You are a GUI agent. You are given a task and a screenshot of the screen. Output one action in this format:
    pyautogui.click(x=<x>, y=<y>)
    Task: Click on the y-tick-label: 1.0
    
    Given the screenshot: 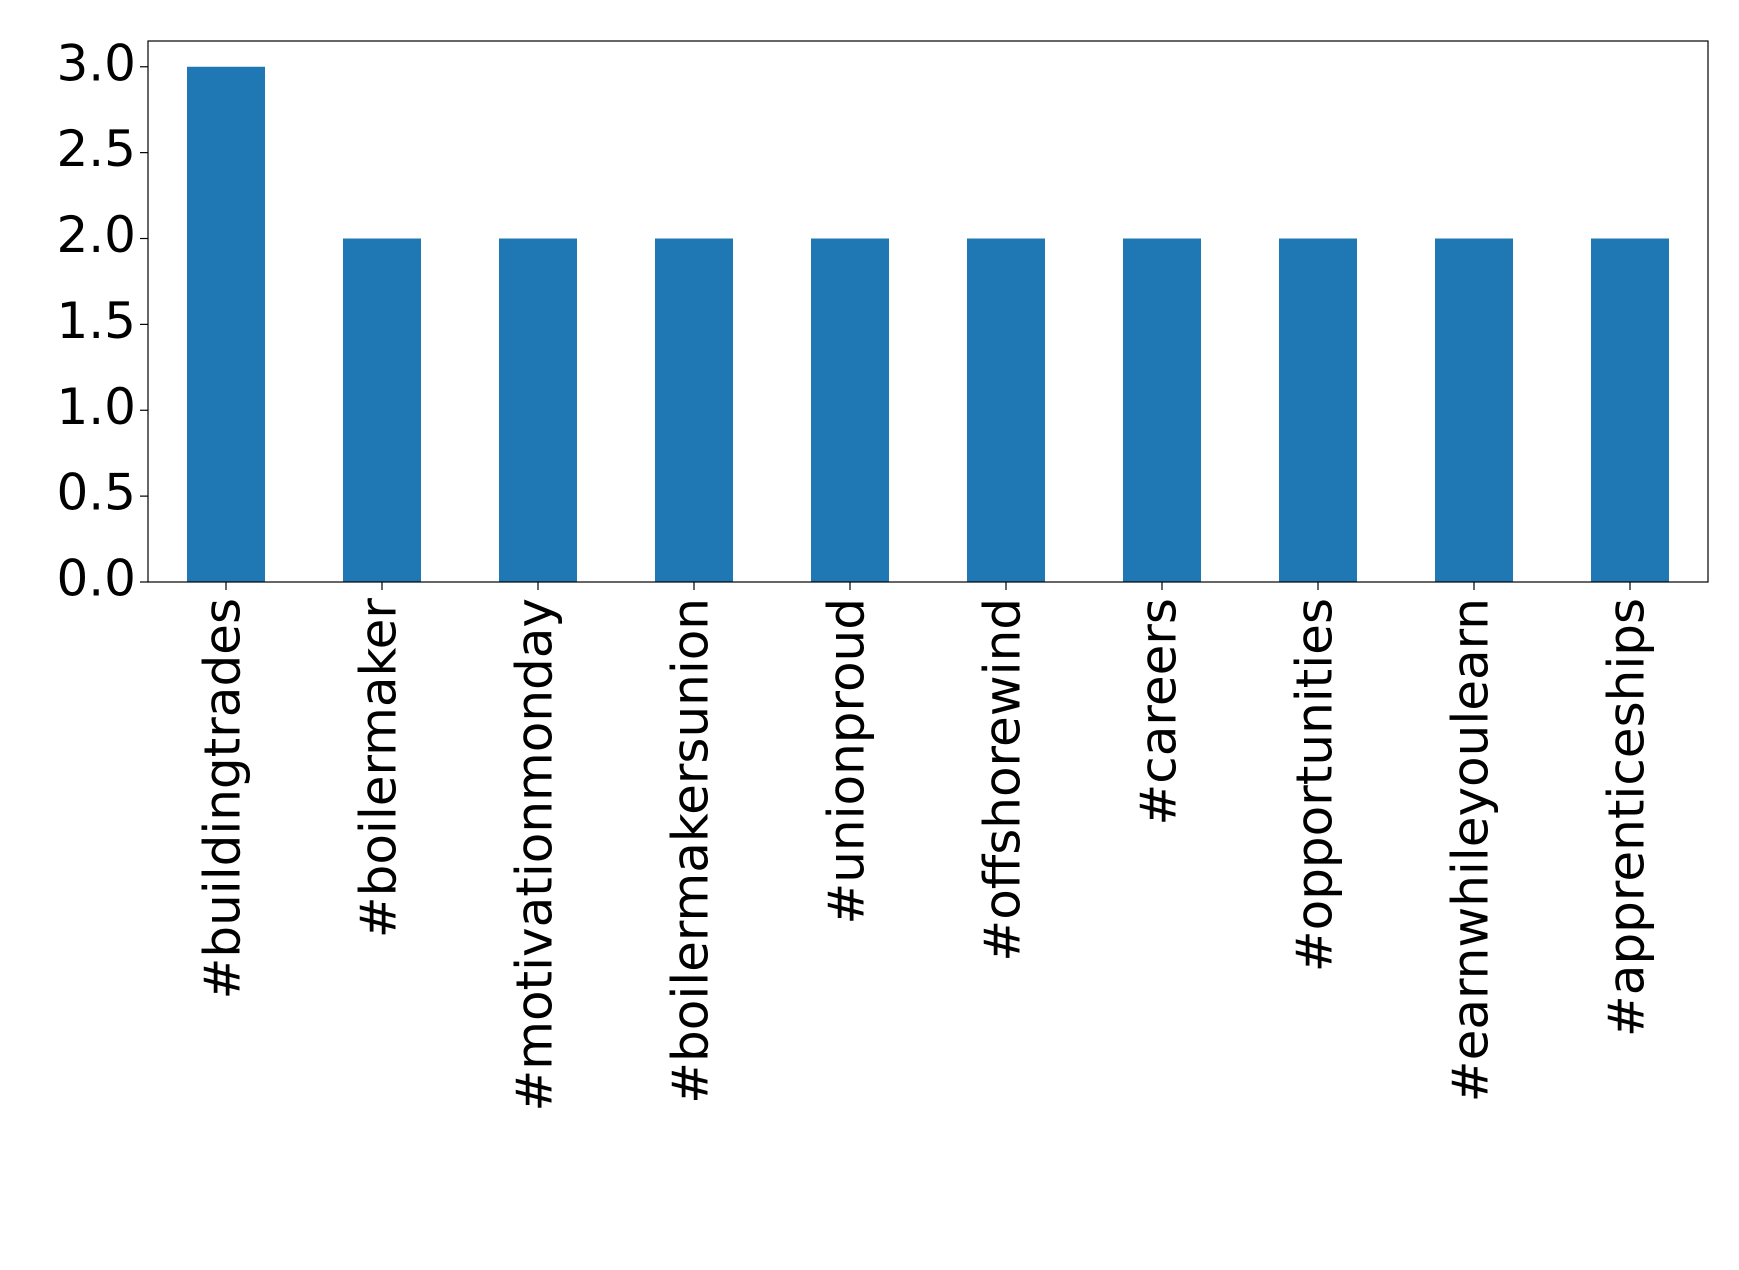 What is the action you would take?
    pyautogui.click(x=96, y=407)
    